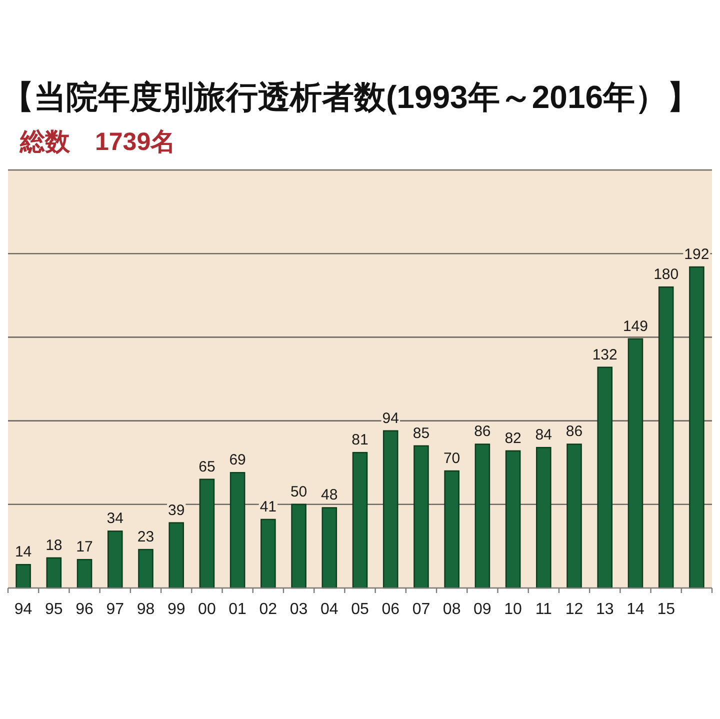  Describe the element at coordinates (237, 609) in the screenshot. I see `x-tick-label: 01` at that location.